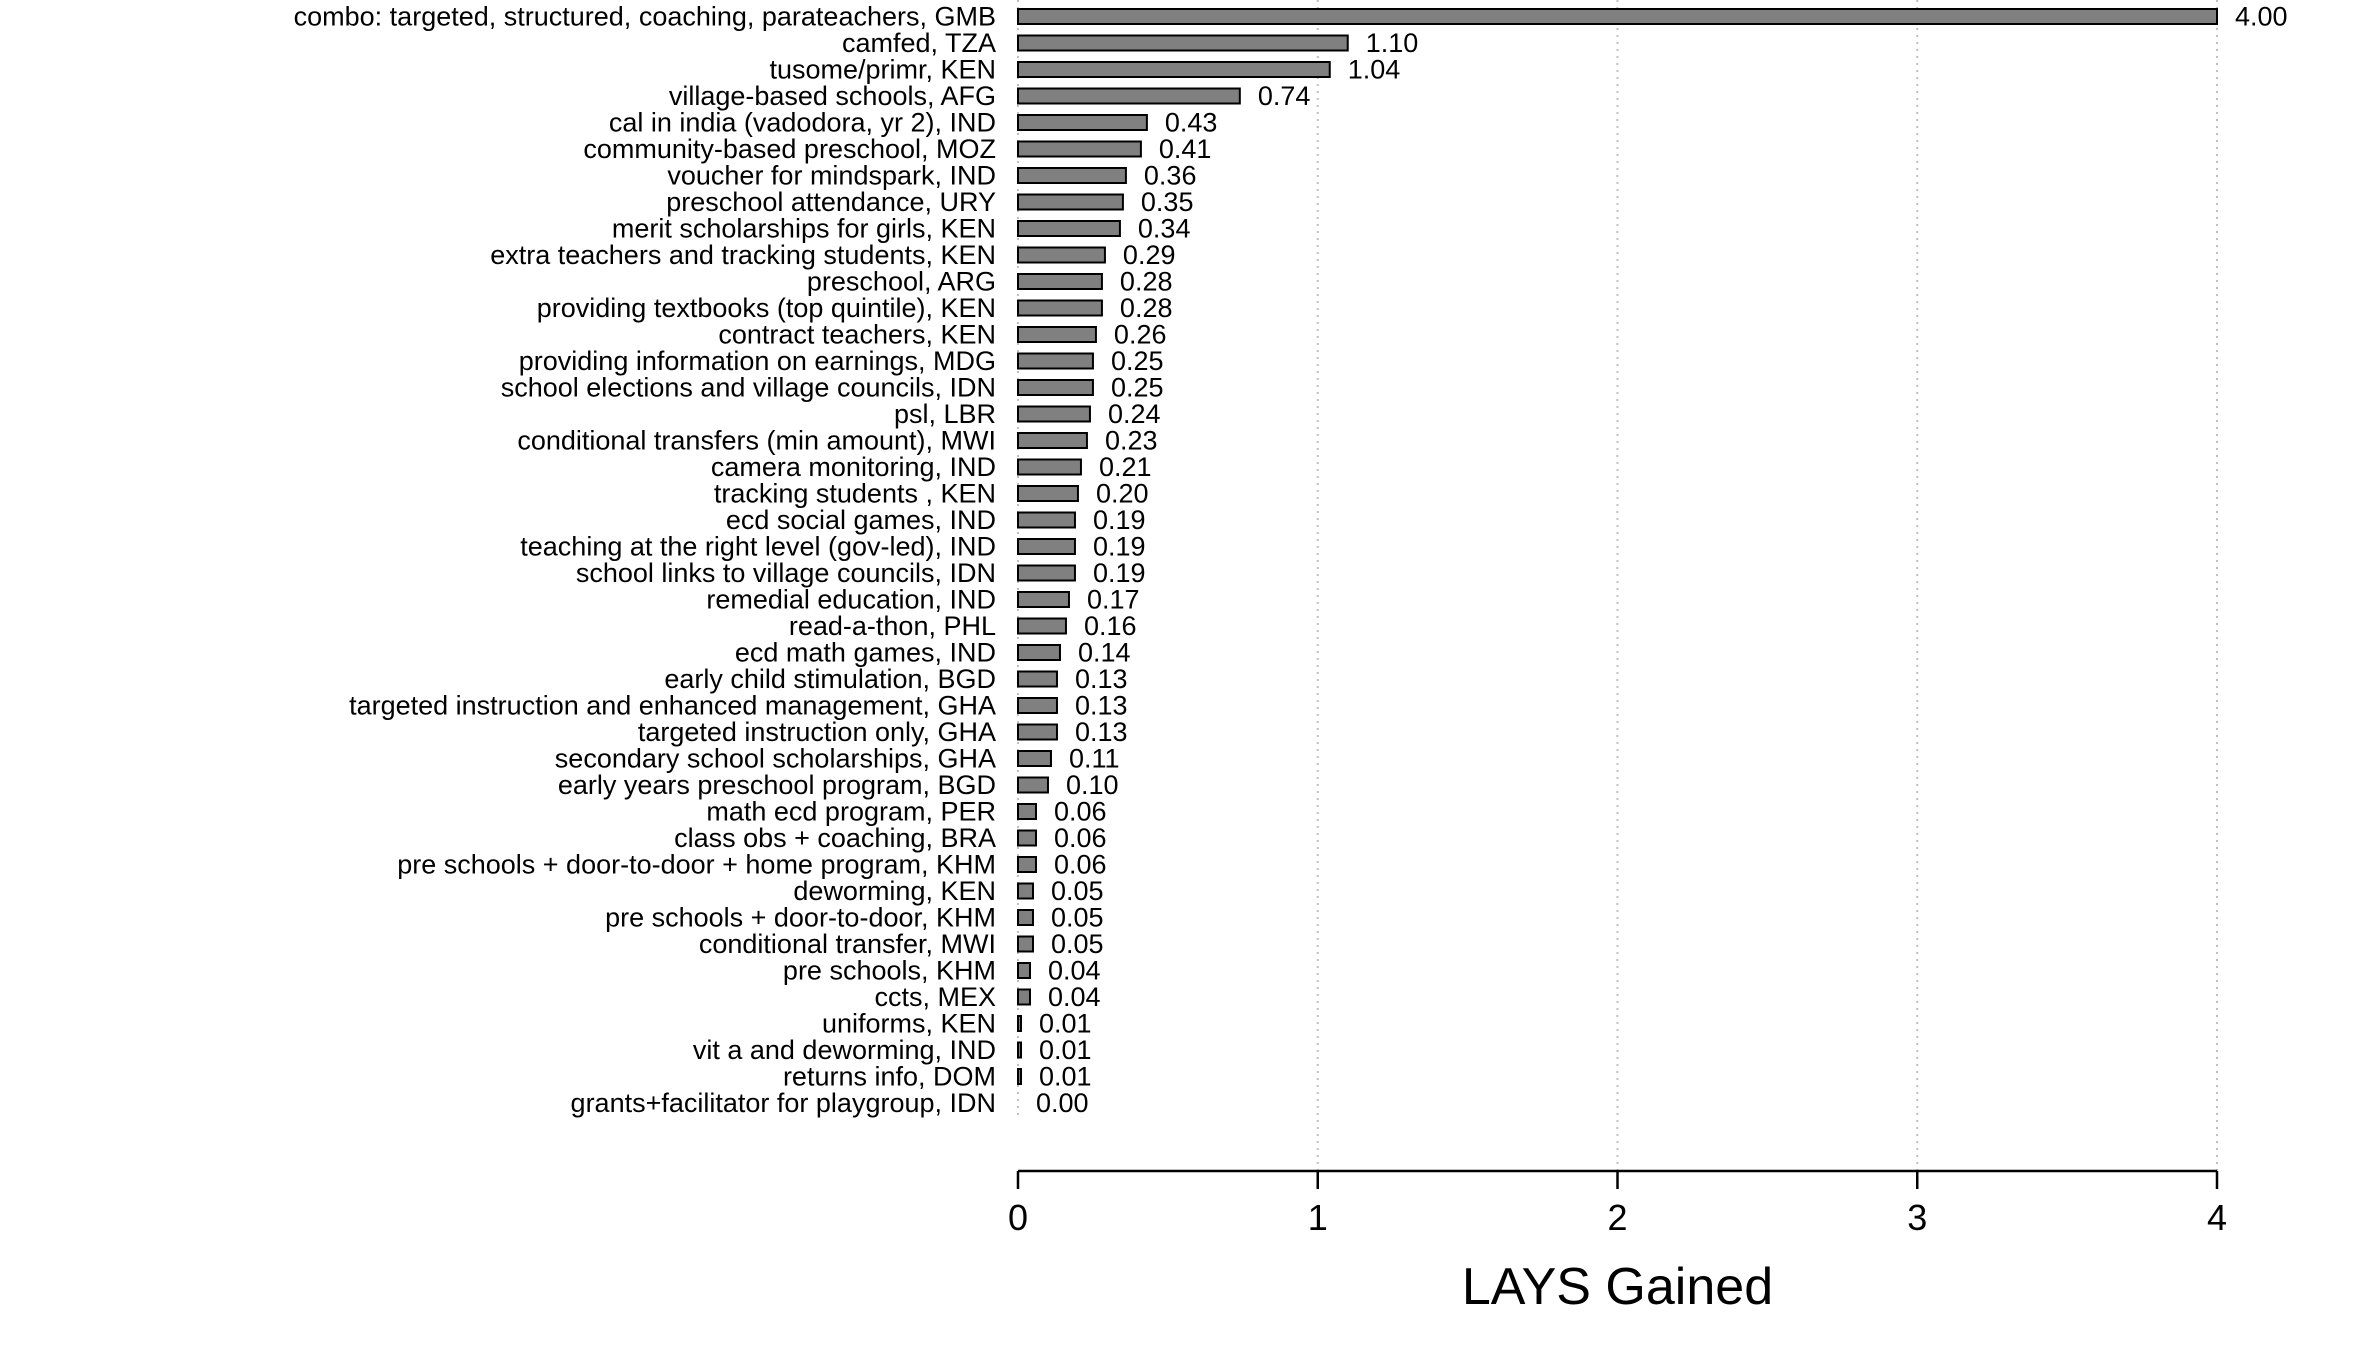  I want to click on value-label: 0.14, so click(1104, 653).